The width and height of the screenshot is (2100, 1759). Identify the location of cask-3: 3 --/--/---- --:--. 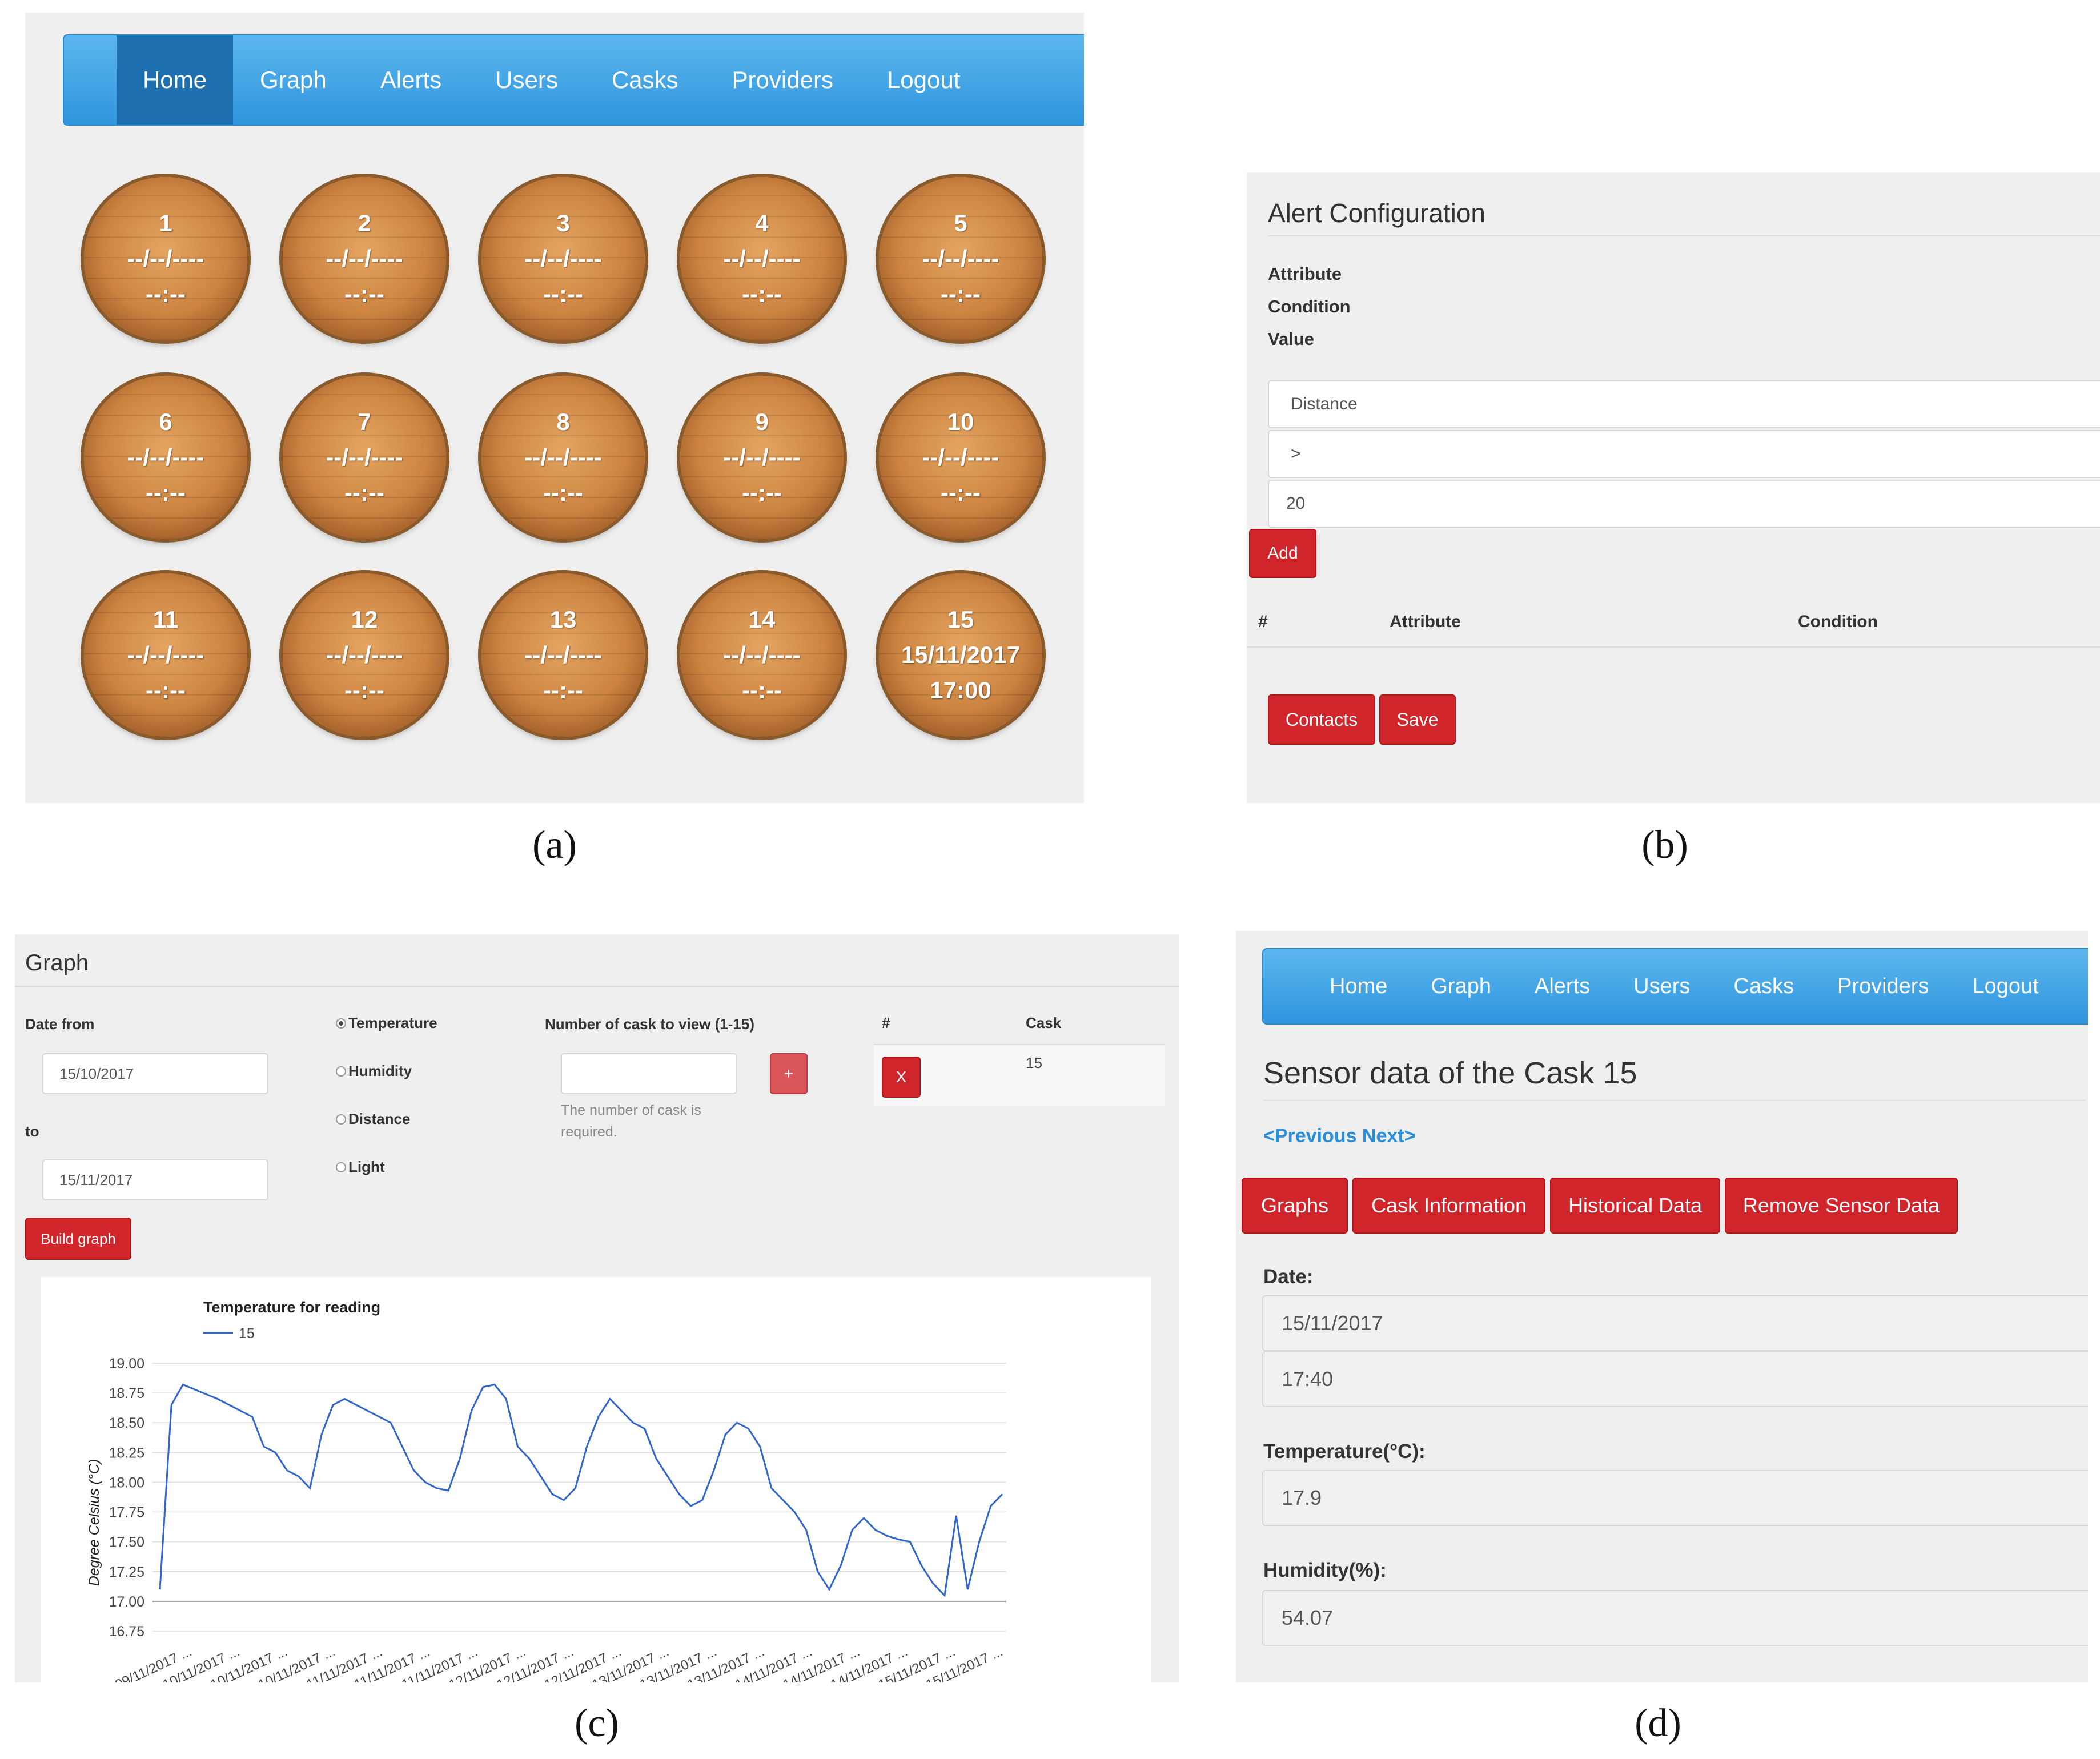
(563, 258).